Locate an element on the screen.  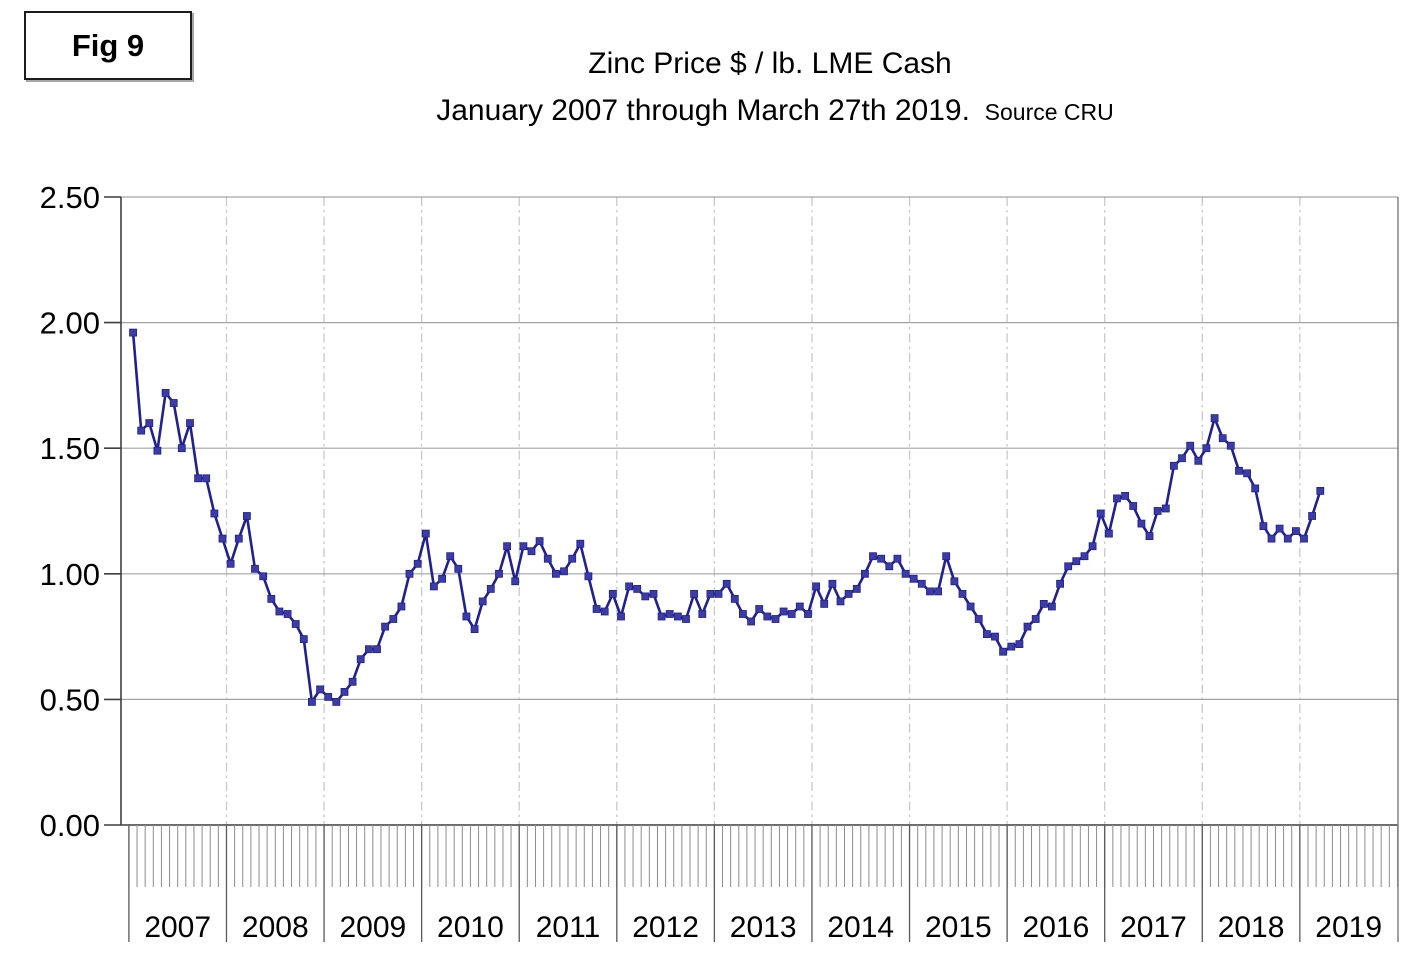
x-axis-year-label: 2018 is located at coordinates (1251, 927).